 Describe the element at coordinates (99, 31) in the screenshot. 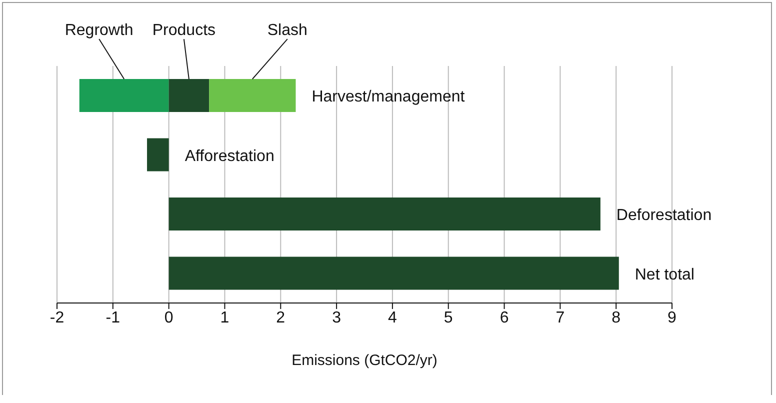

I see `text: Regrowth` at that location.